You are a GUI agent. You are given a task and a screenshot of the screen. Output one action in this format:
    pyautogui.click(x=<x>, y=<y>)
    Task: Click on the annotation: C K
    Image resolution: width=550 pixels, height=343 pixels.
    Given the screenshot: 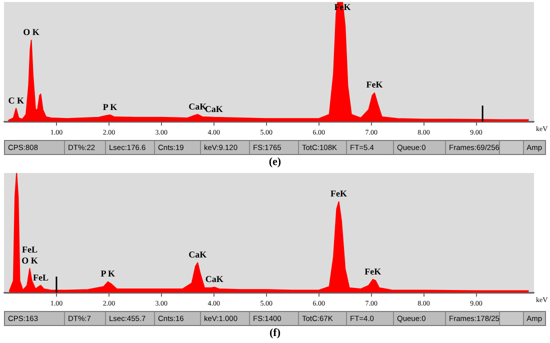 What is the action you would take?
    pyautogui.click(x=16, y=100)
    